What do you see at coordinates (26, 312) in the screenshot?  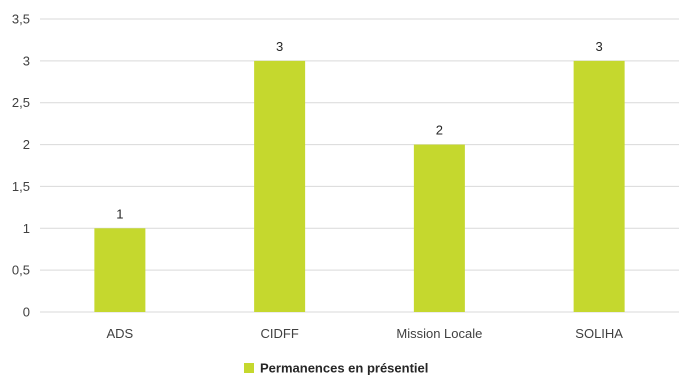 I see `y-tick-label: 0` at bounding box center [26, 312].